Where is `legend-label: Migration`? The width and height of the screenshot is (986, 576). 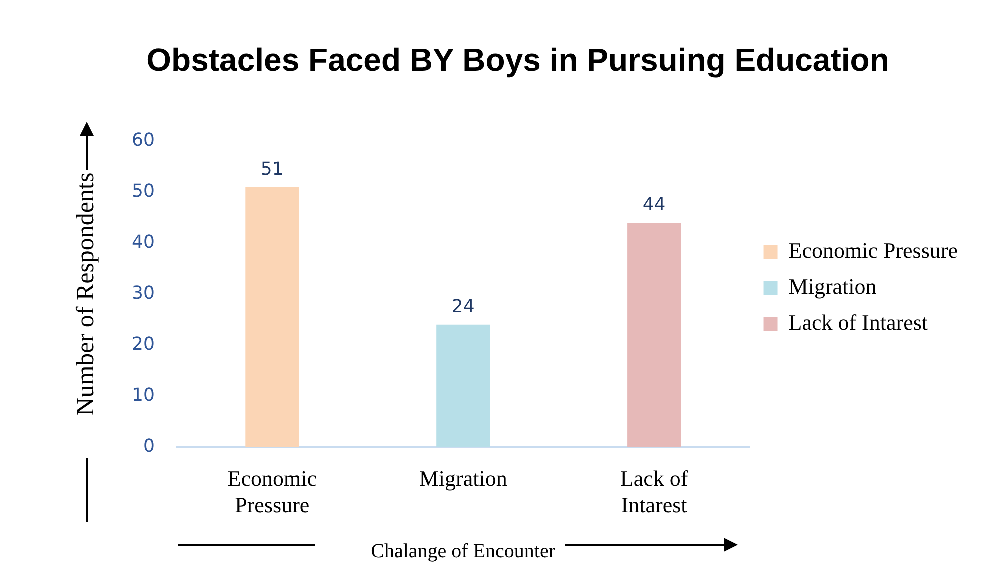 legend-label: Migration is located at coordinates (832, 286).